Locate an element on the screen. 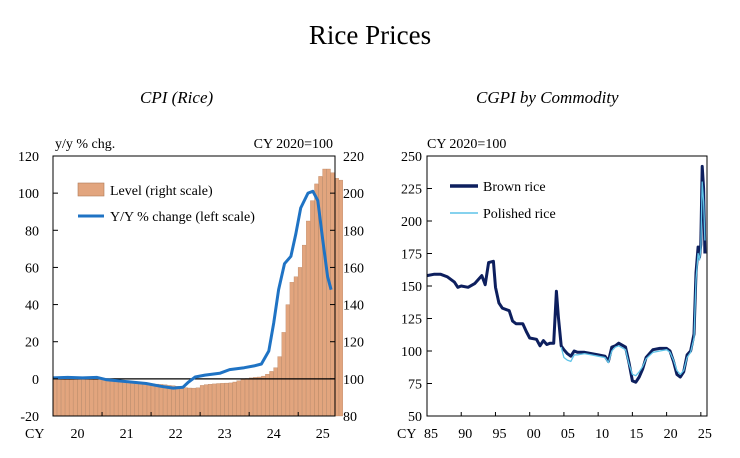  x-prefix-label: CY is located at coordinates (34, 434).